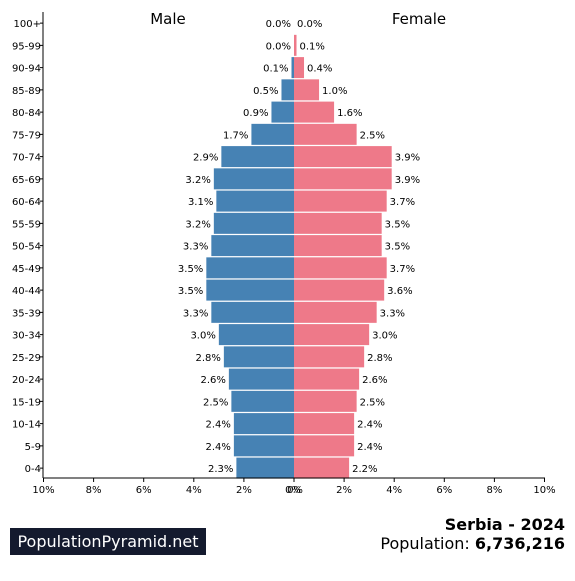 The image size is (575, 581). I want to click on female-bars, so click(343, 256).